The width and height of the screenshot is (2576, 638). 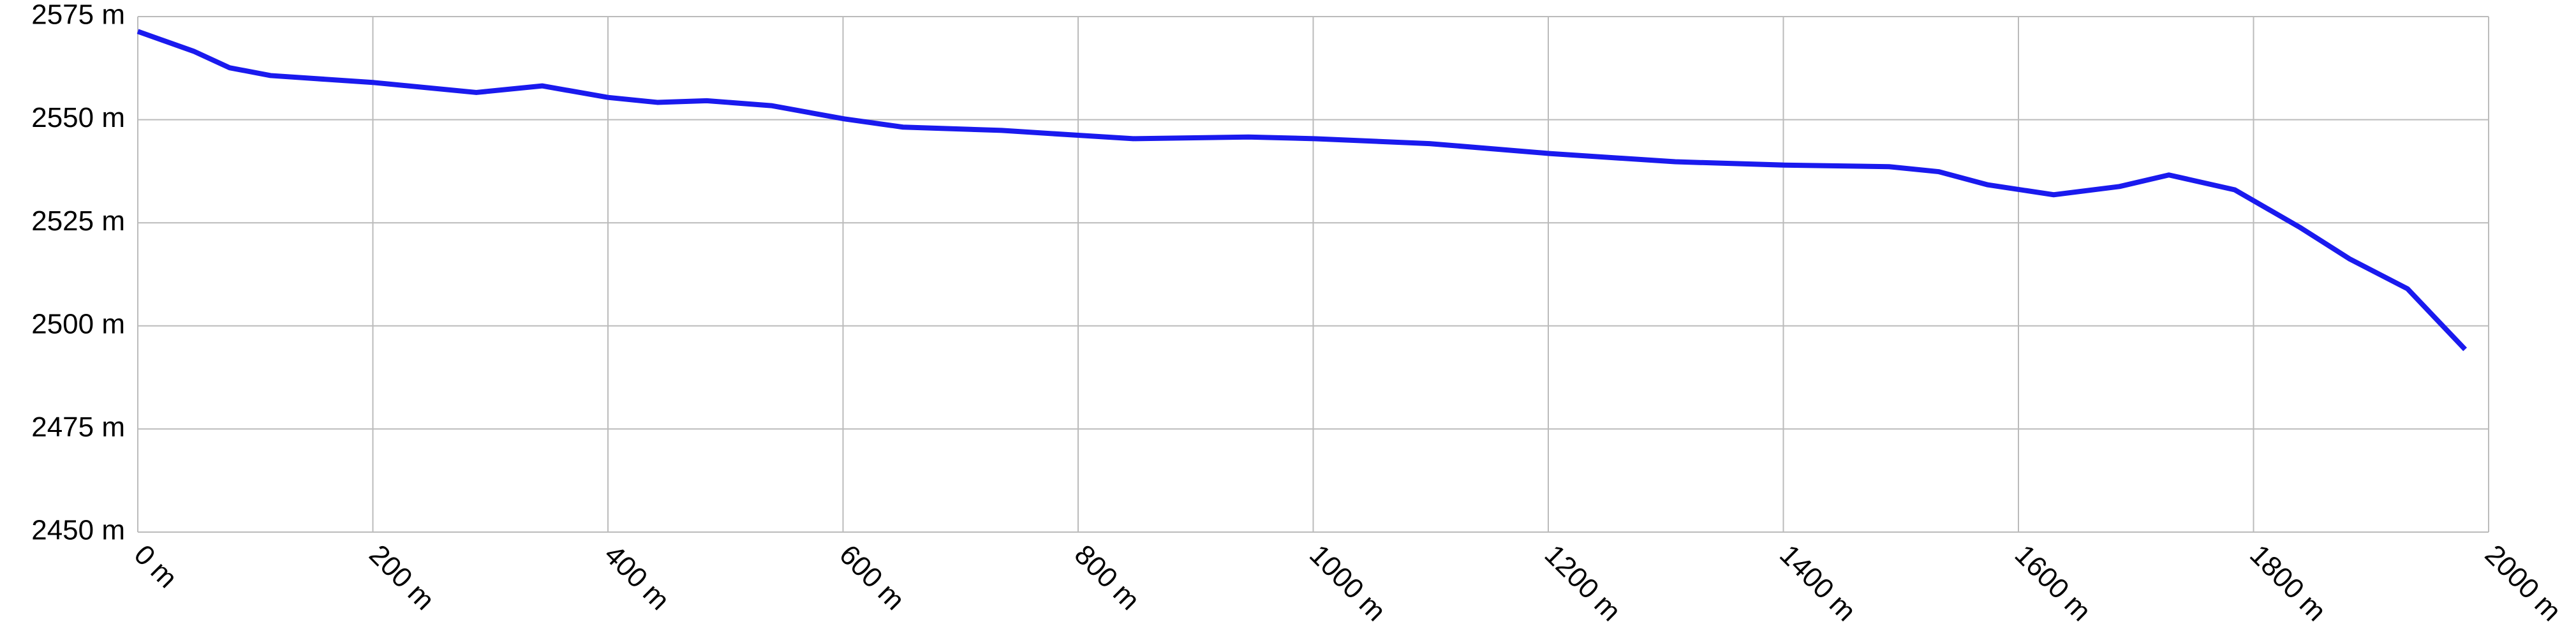 I want to click on x-tick-label: 200 m, so click(x=401, y=577).